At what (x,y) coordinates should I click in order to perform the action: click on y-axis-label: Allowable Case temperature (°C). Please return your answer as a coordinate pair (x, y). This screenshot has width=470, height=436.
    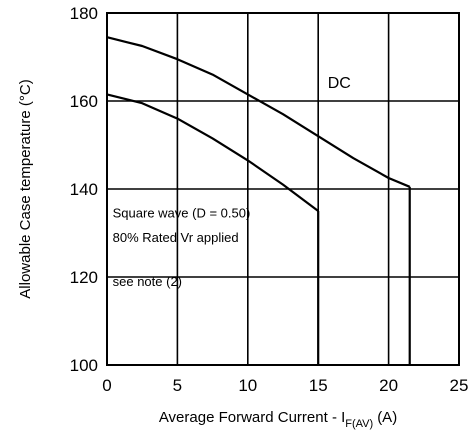
    Looking at the image, I should click on (25, 188).